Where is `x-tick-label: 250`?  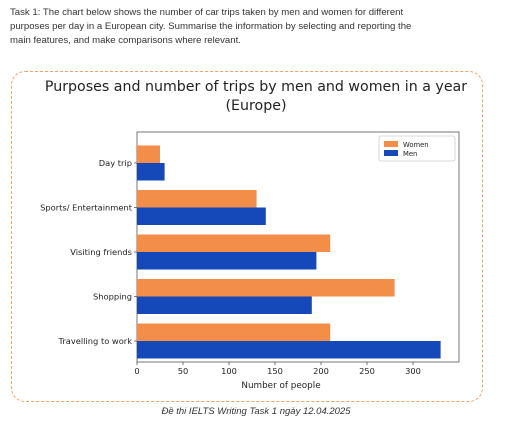
x-tick-label: 250 is located at coordinates (367, 371).